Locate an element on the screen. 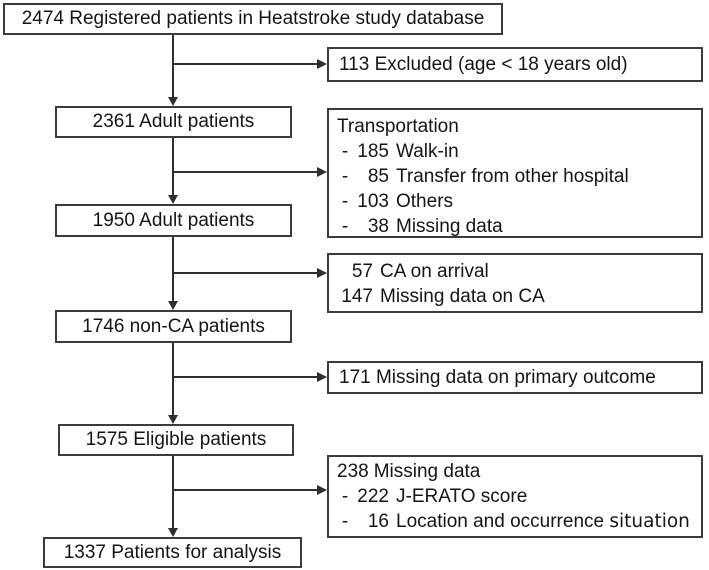 The image size is (709, 570). box-excluded-age-label: 113 Excluded (age < 18 years old) is located at coordinates (483, 64).